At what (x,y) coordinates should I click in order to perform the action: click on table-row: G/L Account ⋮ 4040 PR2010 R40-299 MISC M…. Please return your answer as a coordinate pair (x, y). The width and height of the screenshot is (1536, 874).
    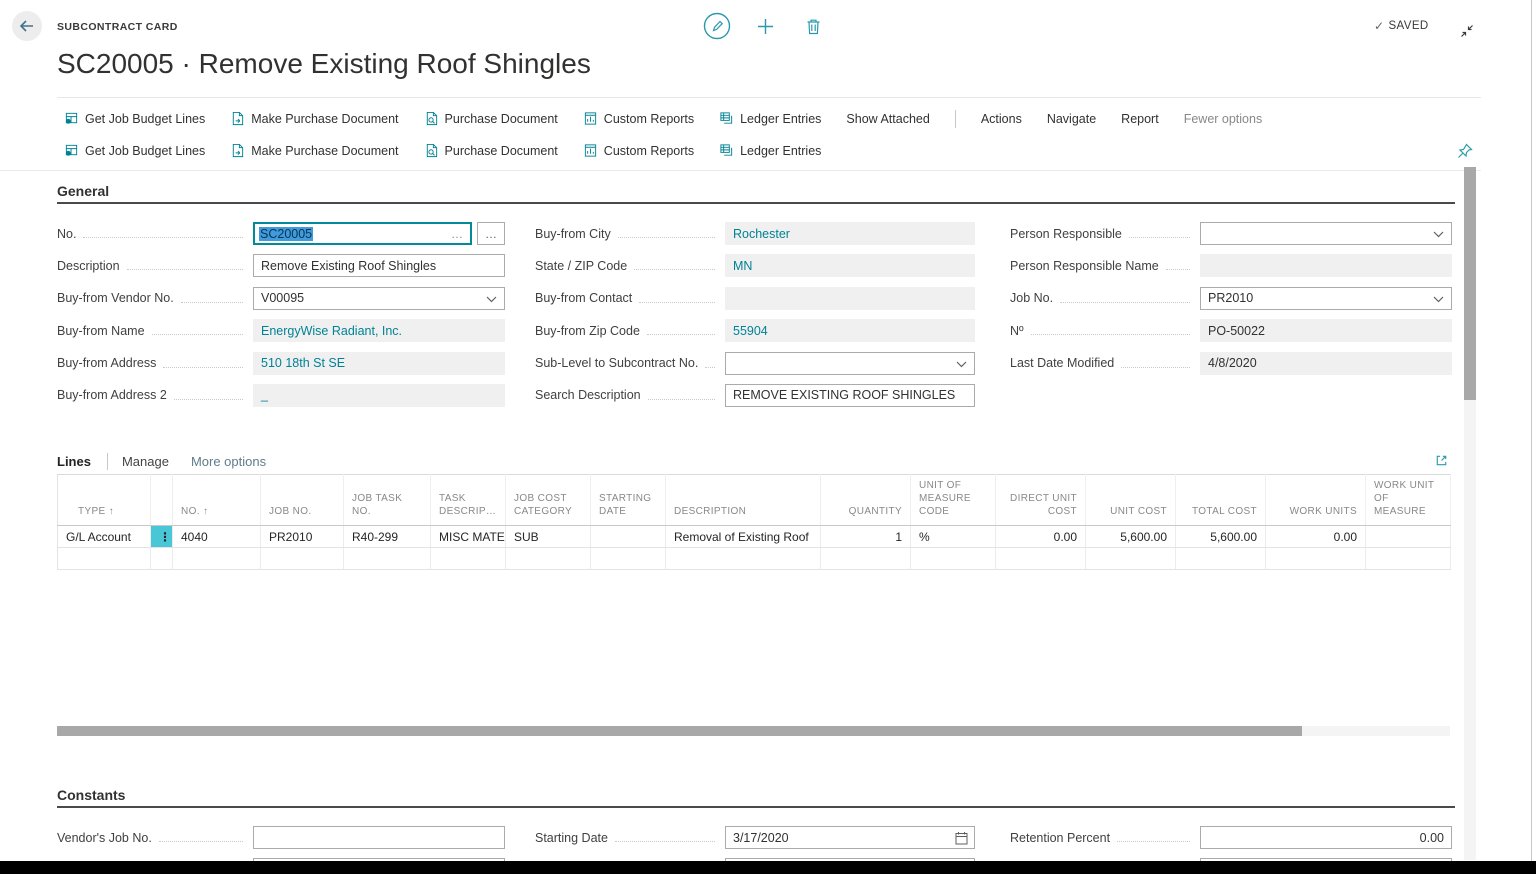
    Looking at the image, I should click on (754, 536).